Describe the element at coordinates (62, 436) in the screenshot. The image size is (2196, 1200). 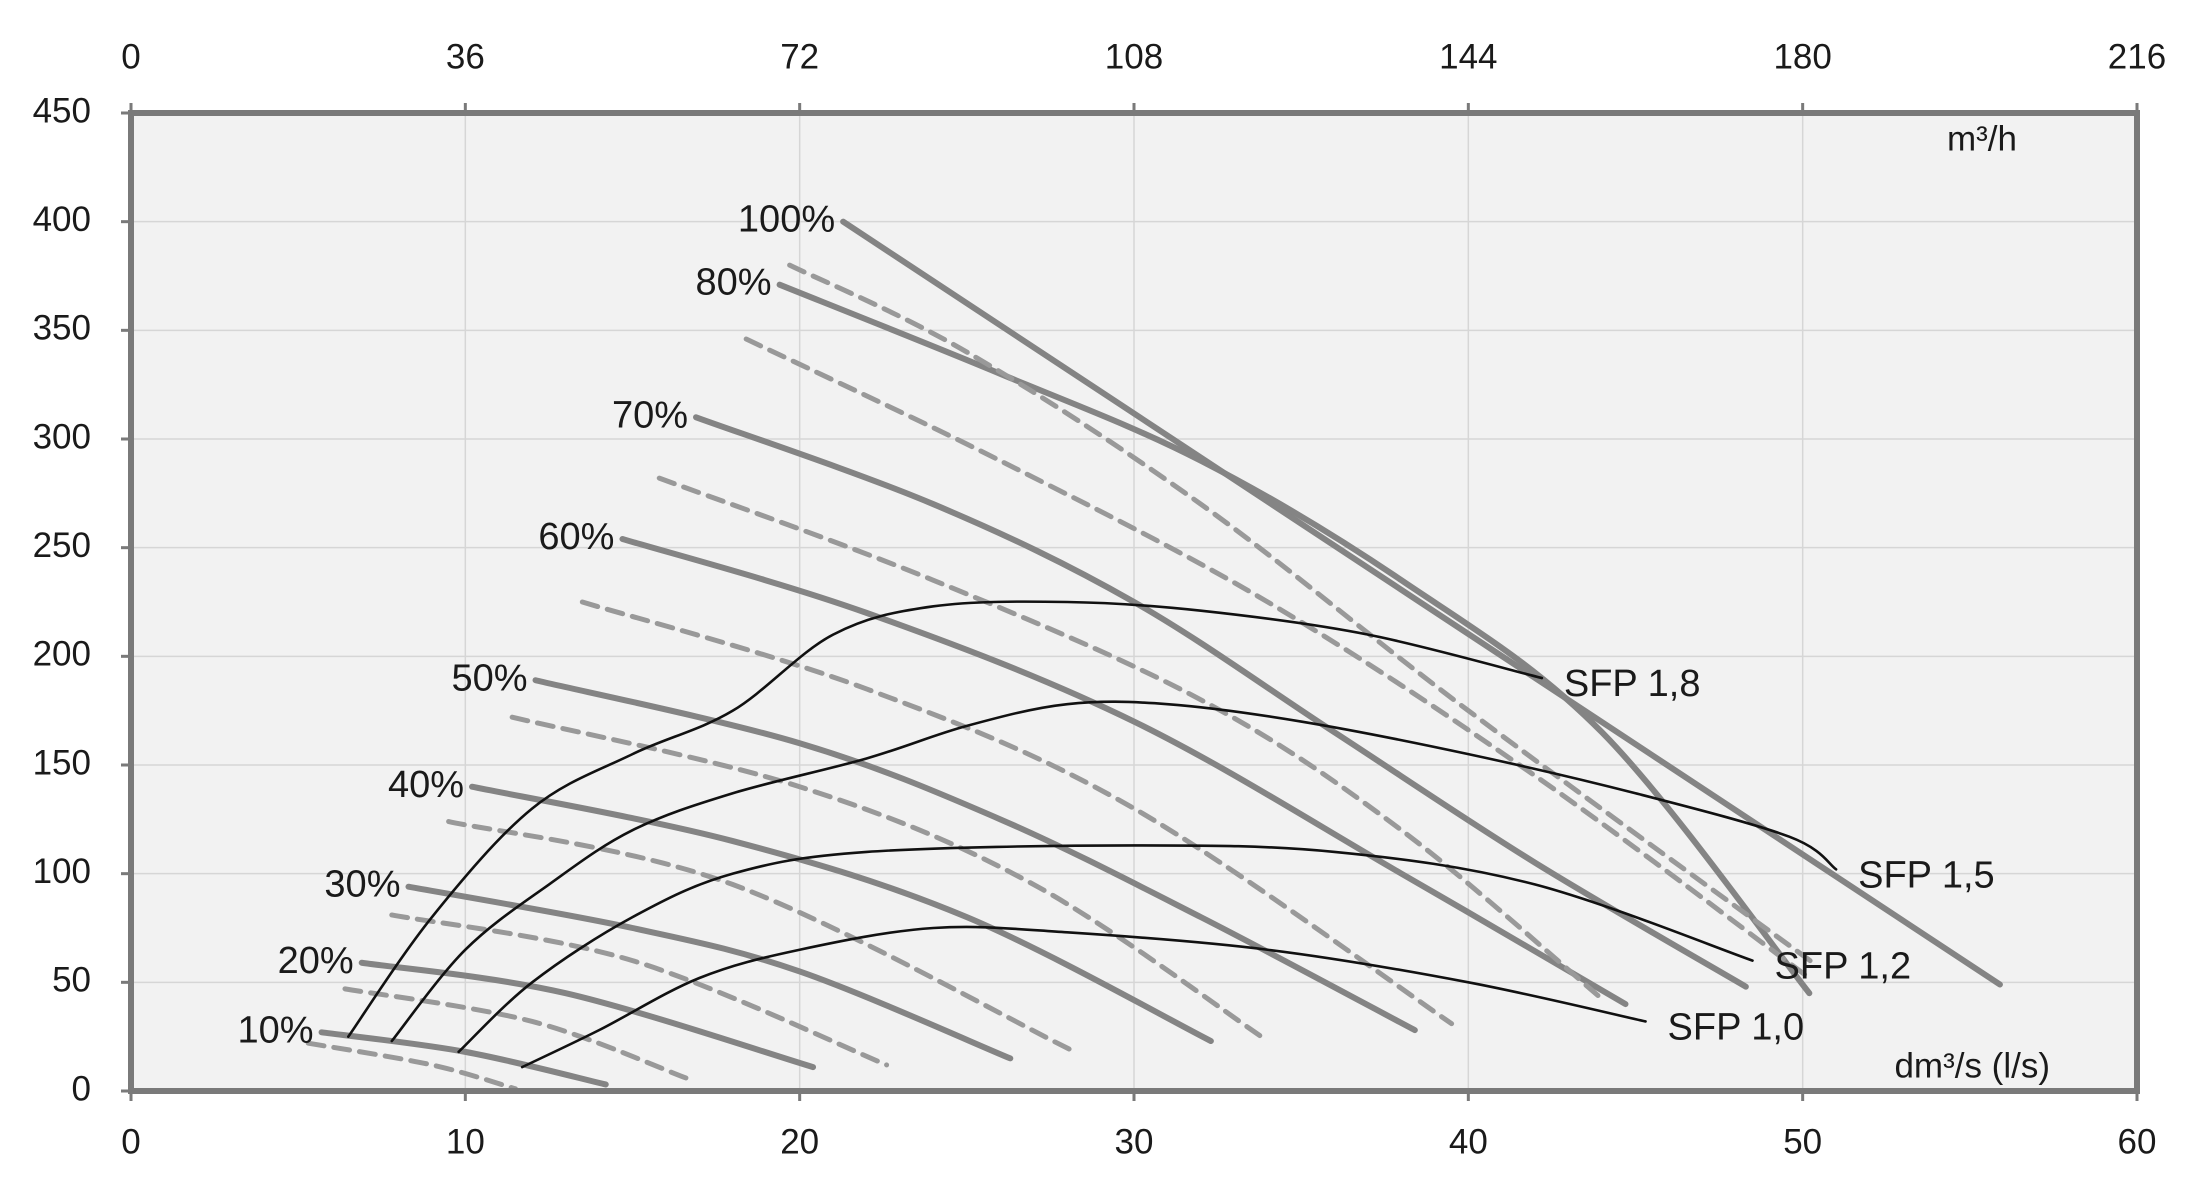
I see `y-tick-label: 300` at that location.